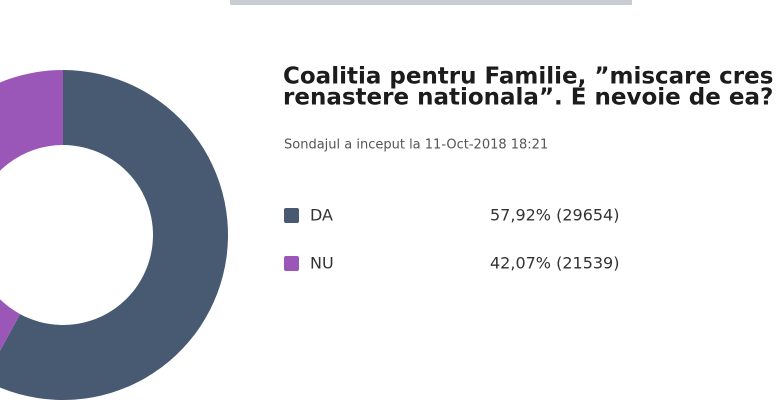 Image resolution: width=780 pixels, height=405 pixels. Describe the element at coordinates (528, 98) in the screenshot. I see `poll-title: renastere nationala”. E nevoie de ea?` at that location.